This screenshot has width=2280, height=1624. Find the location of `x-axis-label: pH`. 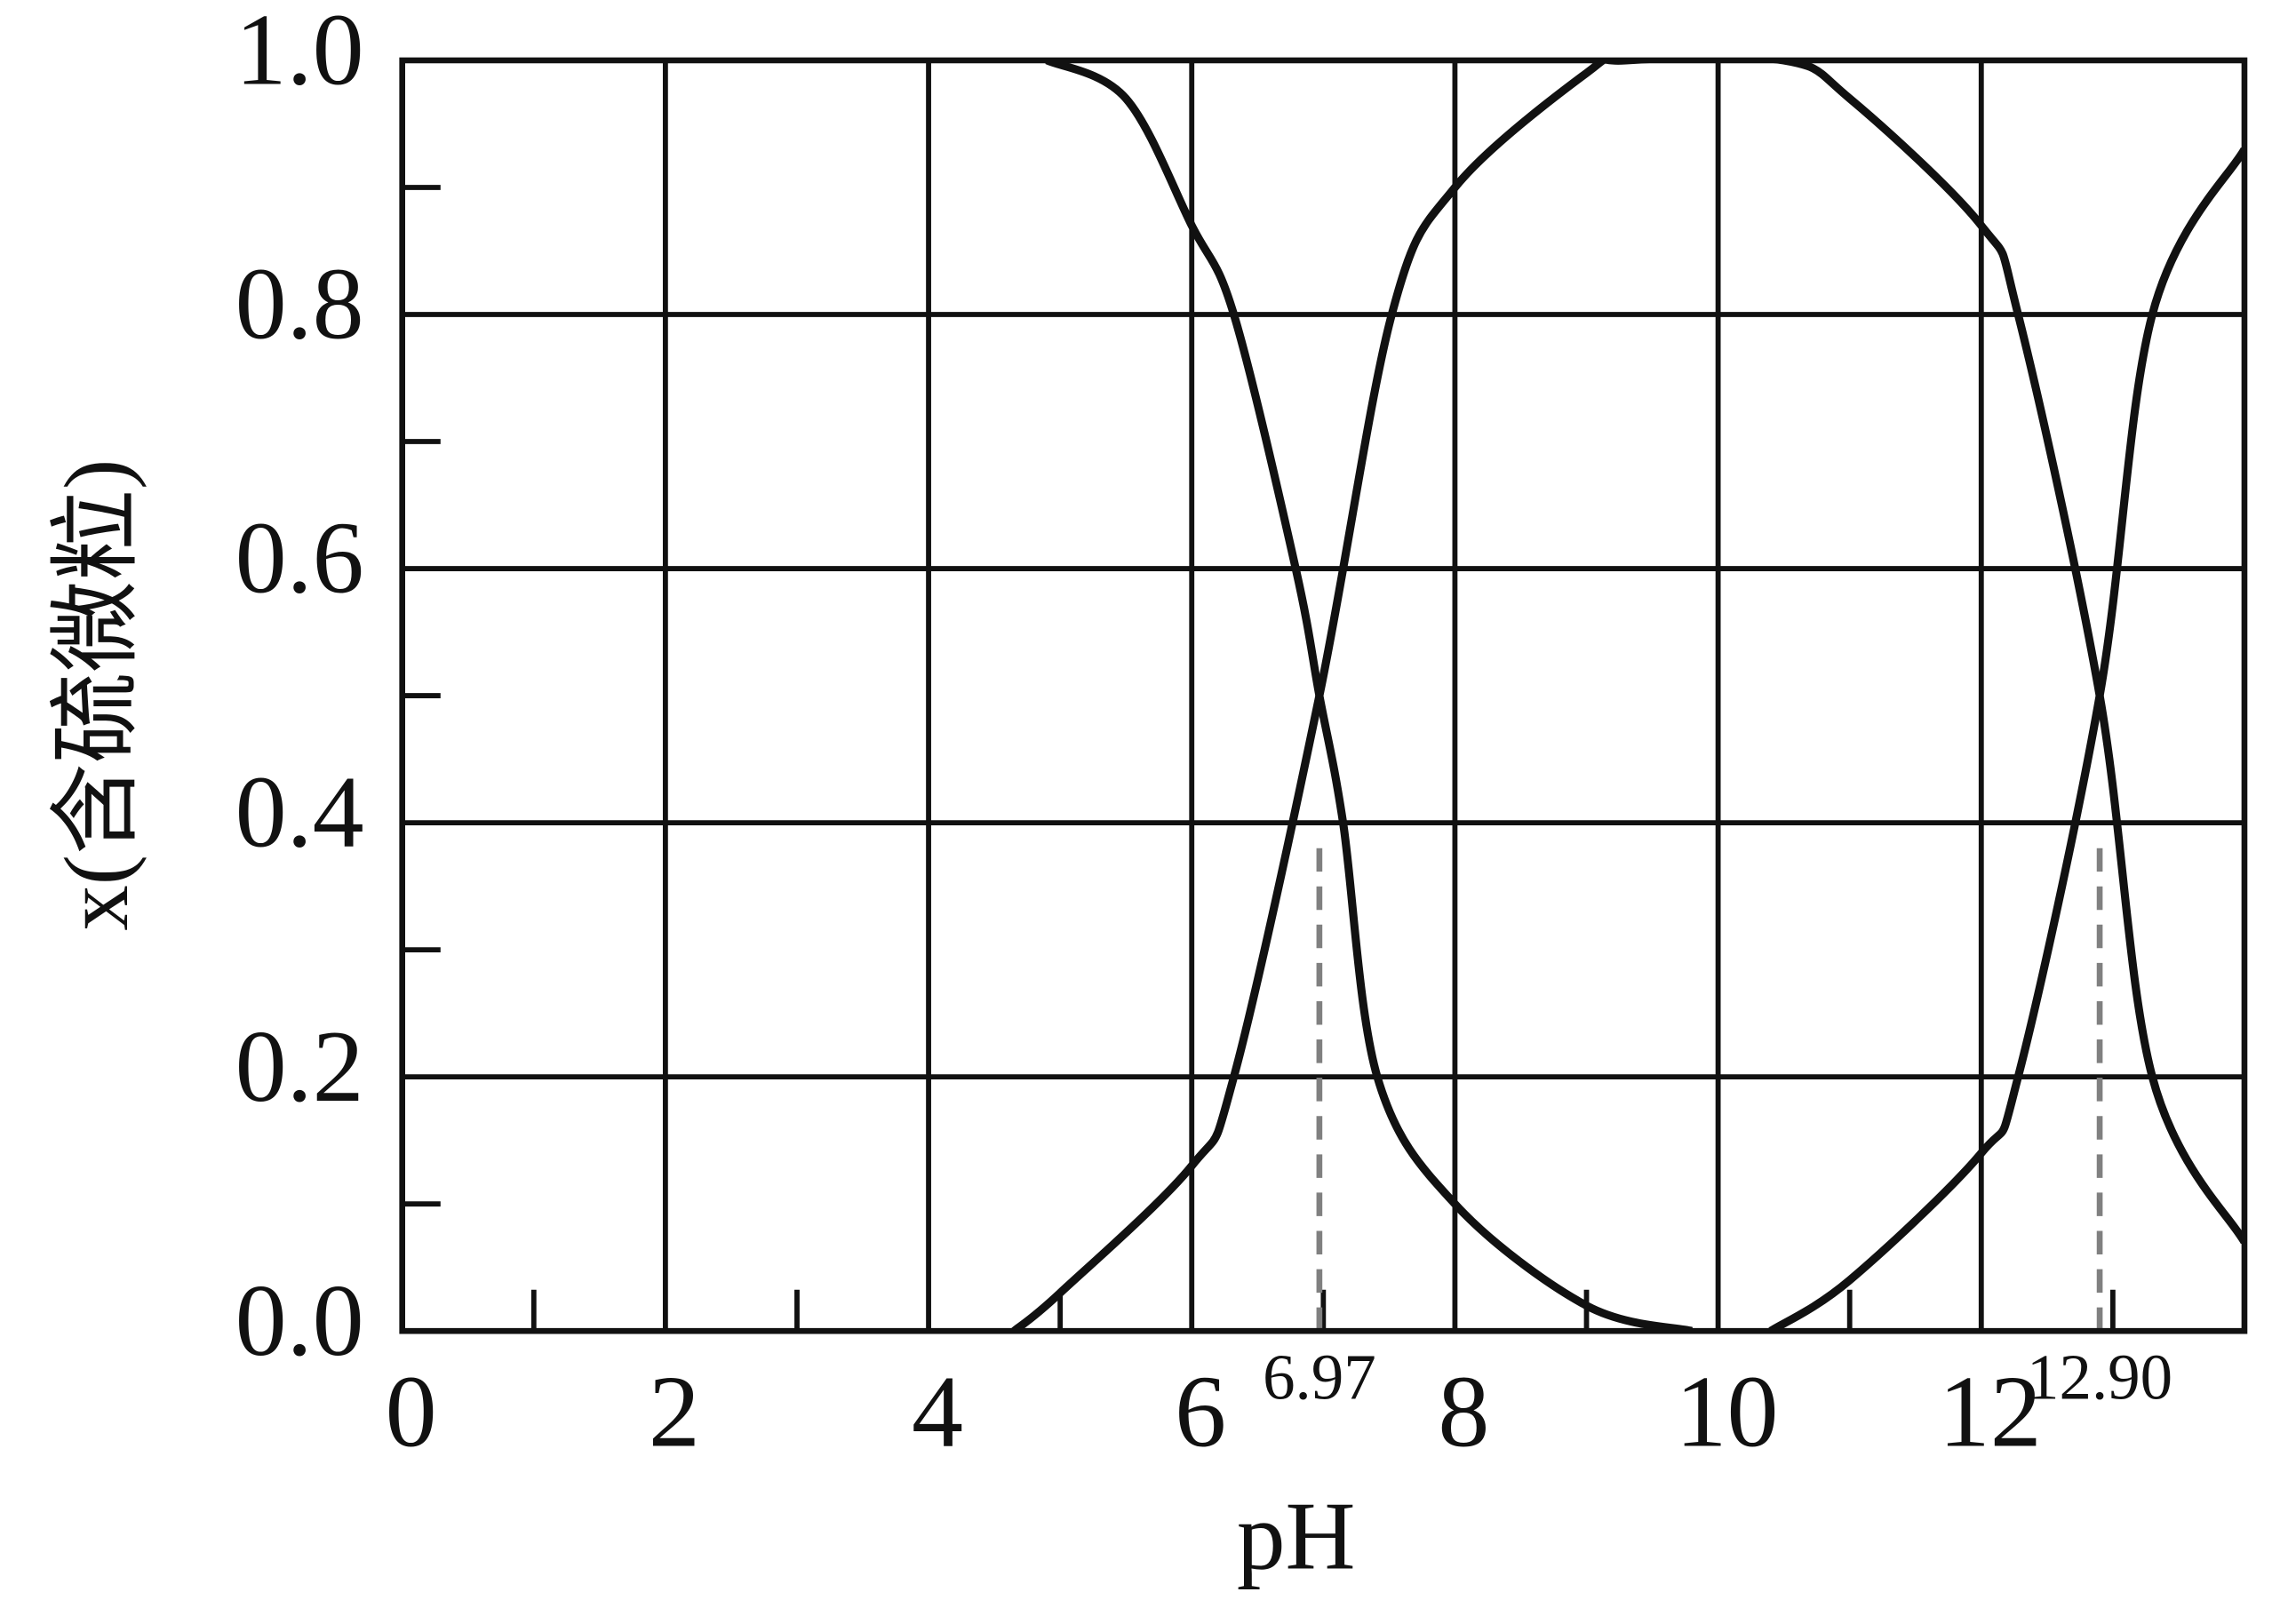

x-axis-label: pH is located at coordinates (1296, 1536).